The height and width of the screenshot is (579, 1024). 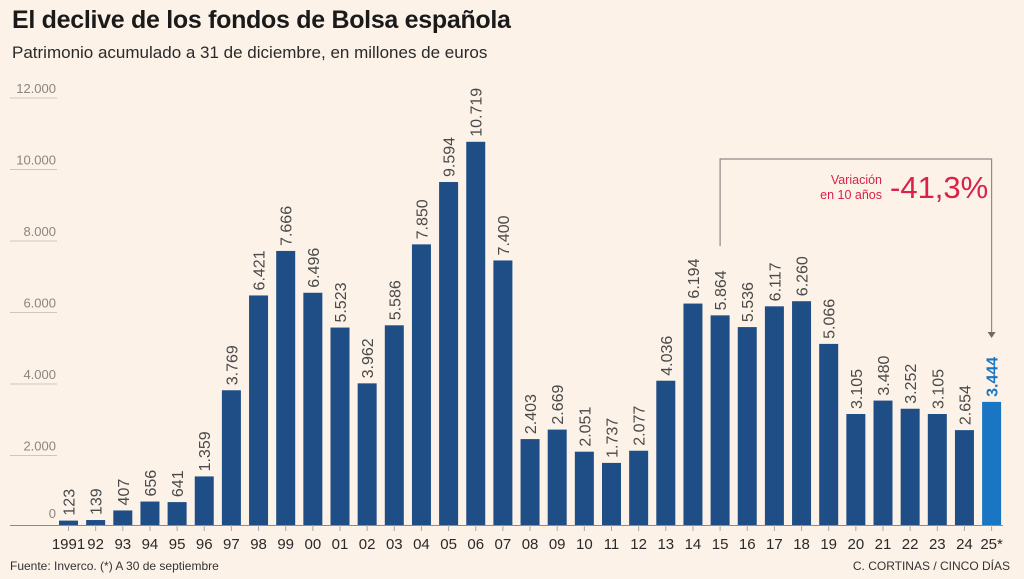 What do you see at coordinates (747, 544) in the screenshot?
I see `x-tick-label: 16` at bounding box center [747, 544].